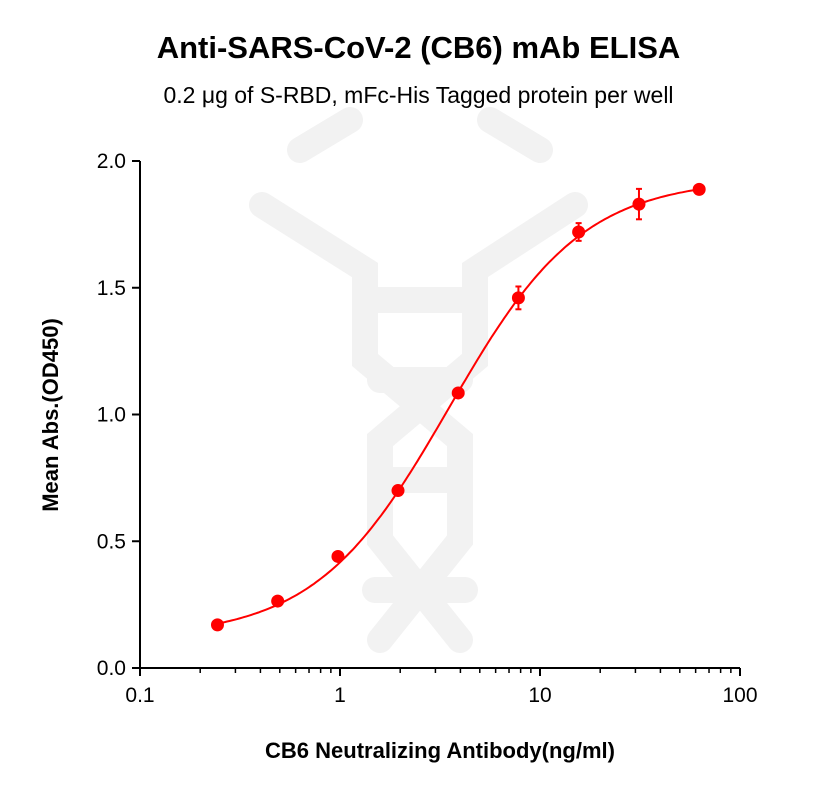 This screenshot has width=837, height=800. I want to click on chart-title: Anti-SARS-CoV-2 (CB6) mAb ELISA, so click(418, 47).